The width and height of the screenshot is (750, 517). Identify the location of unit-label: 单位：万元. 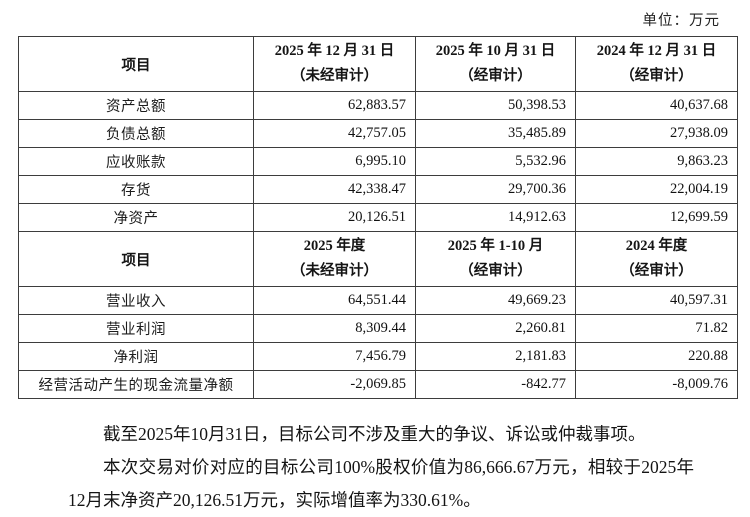
(681, 21).